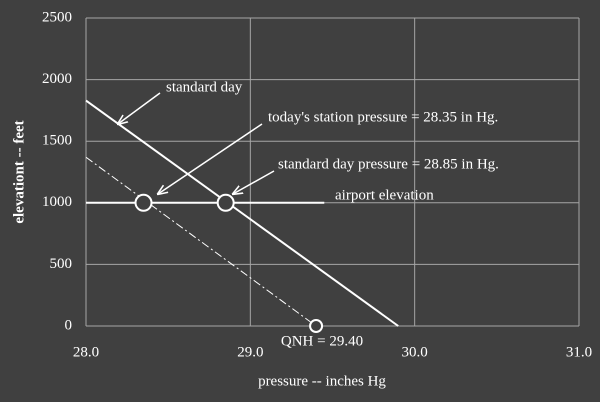  Describe the element at coordinates (322, 381) in the screenshot. I see `x-axis-title: pressure -- inches Hg` at that location.